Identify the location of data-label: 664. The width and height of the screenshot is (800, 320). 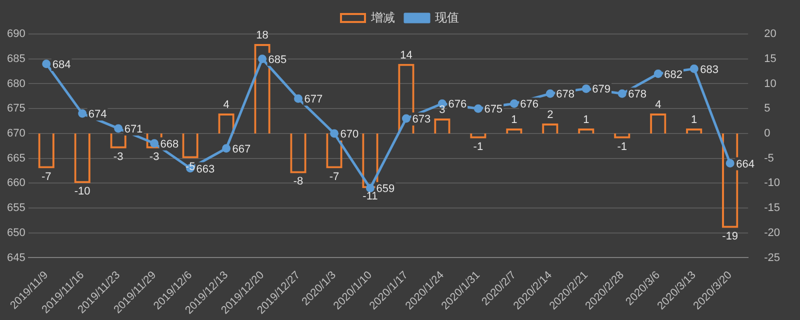
(745, 164).